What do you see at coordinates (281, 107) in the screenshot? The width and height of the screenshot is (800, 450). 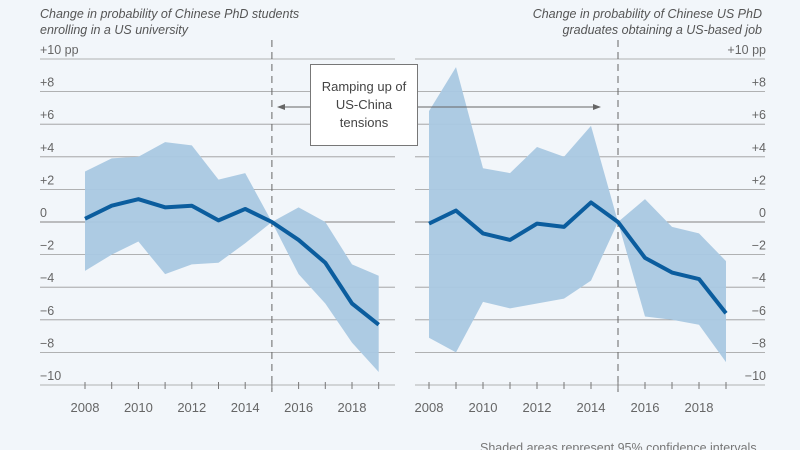 I see `arrow-left-head` at bounding box center [281, 107].